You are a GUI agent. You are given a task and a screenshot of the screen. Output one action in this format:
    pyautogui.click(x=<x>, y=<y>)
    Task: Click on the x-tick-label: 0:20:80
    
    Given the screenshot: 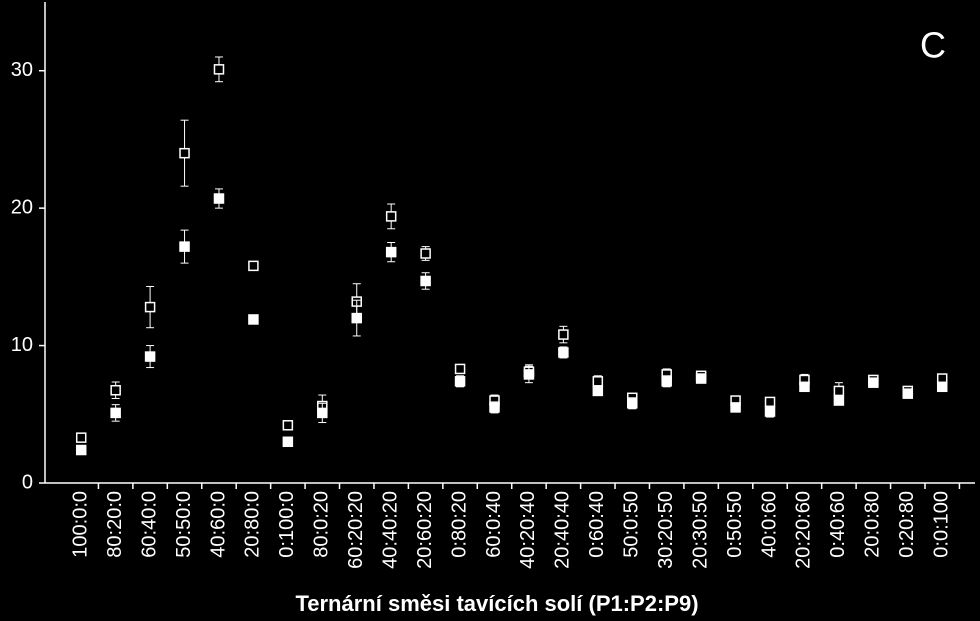 What is the action you would take?
    pyautogui.click(x=907, y=524)
    